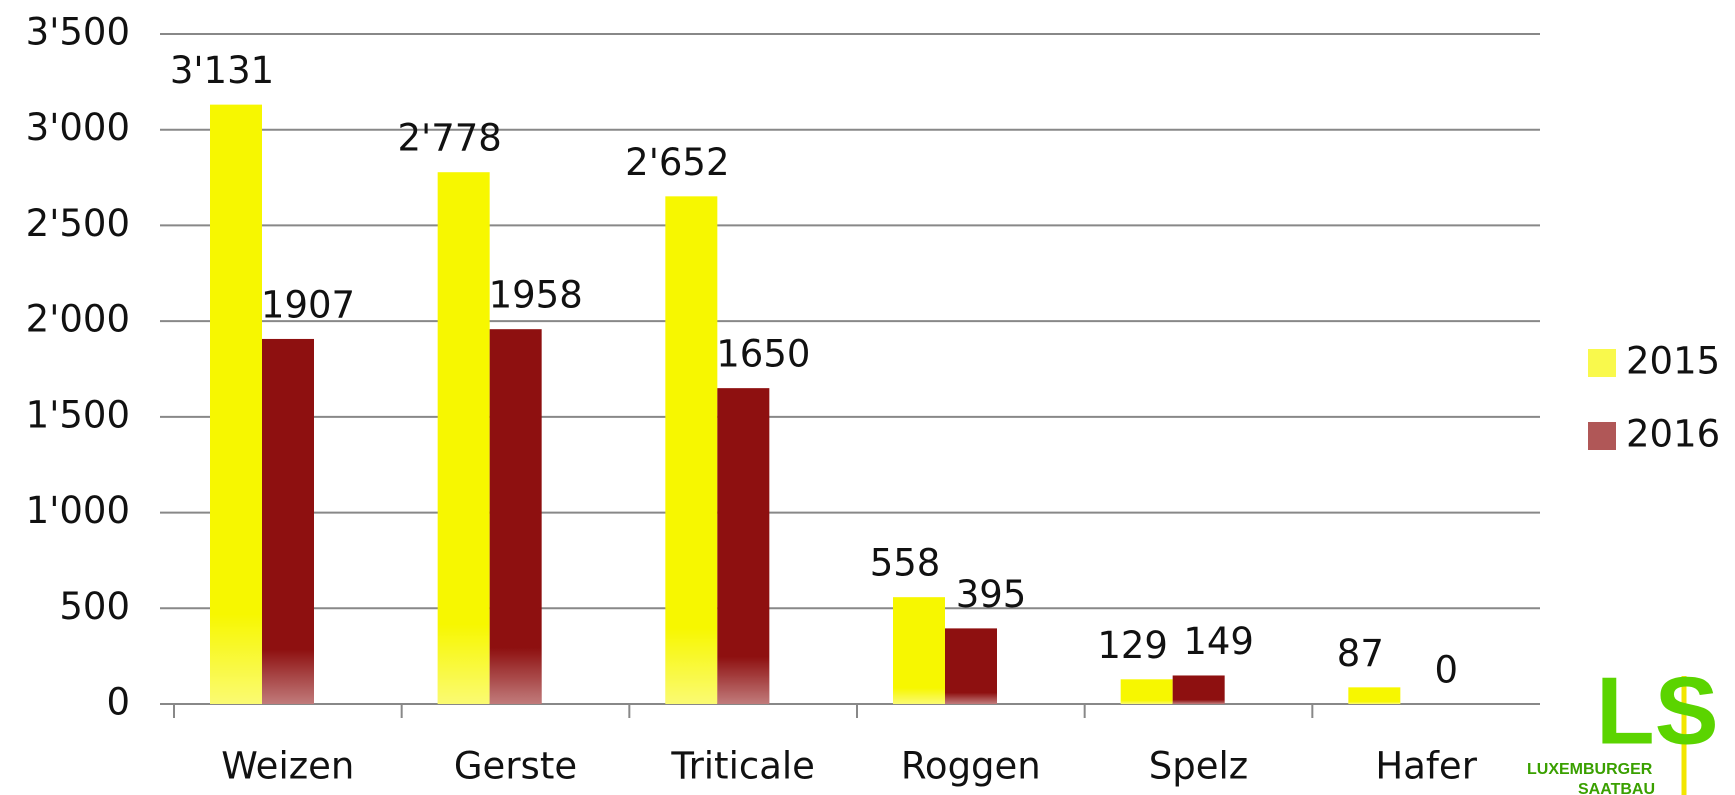 The image size is (1735, 795). What do you see at coordinates (991, 594) in the screenshot?
I see `data-label: 395` at bounding box center [991, 594].